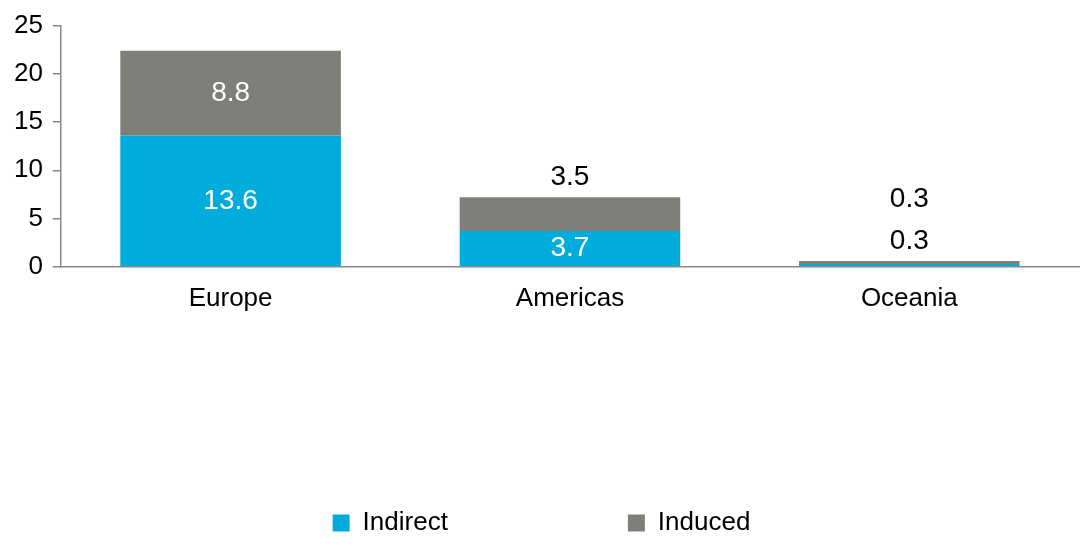  What do you see at coordinates (230, 296) in the screenshot?
I see `x-tick-label: Europe` at bounding box center [230, 296].